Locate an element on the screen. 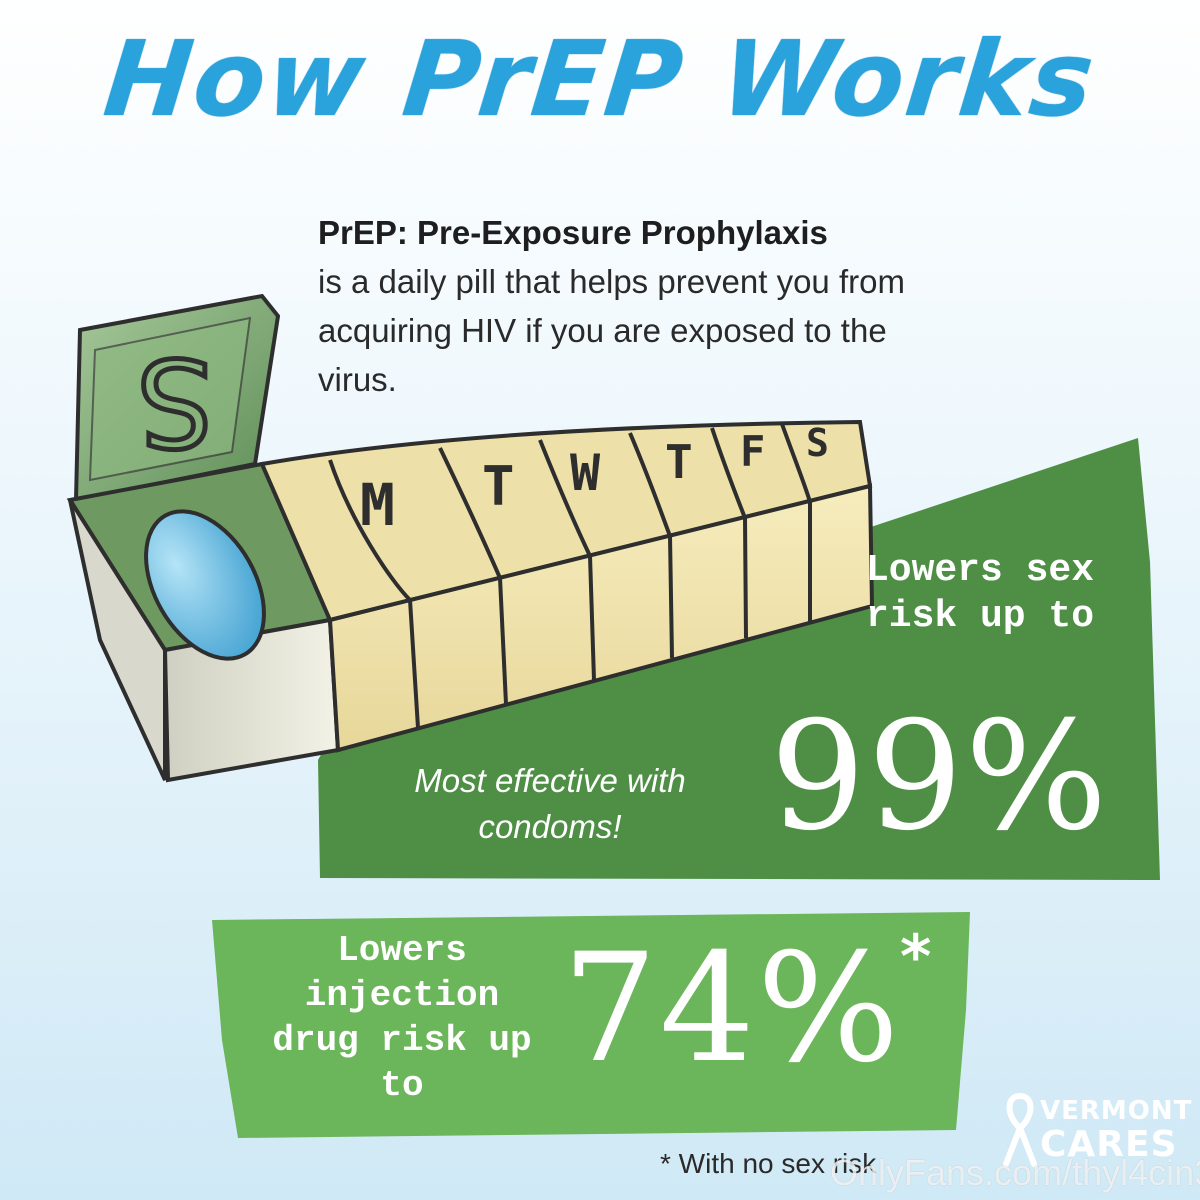 The width and height of the screenshot is (1200, 1200). logo-line1: VERMONT is located at coordinates (1116, 1111).